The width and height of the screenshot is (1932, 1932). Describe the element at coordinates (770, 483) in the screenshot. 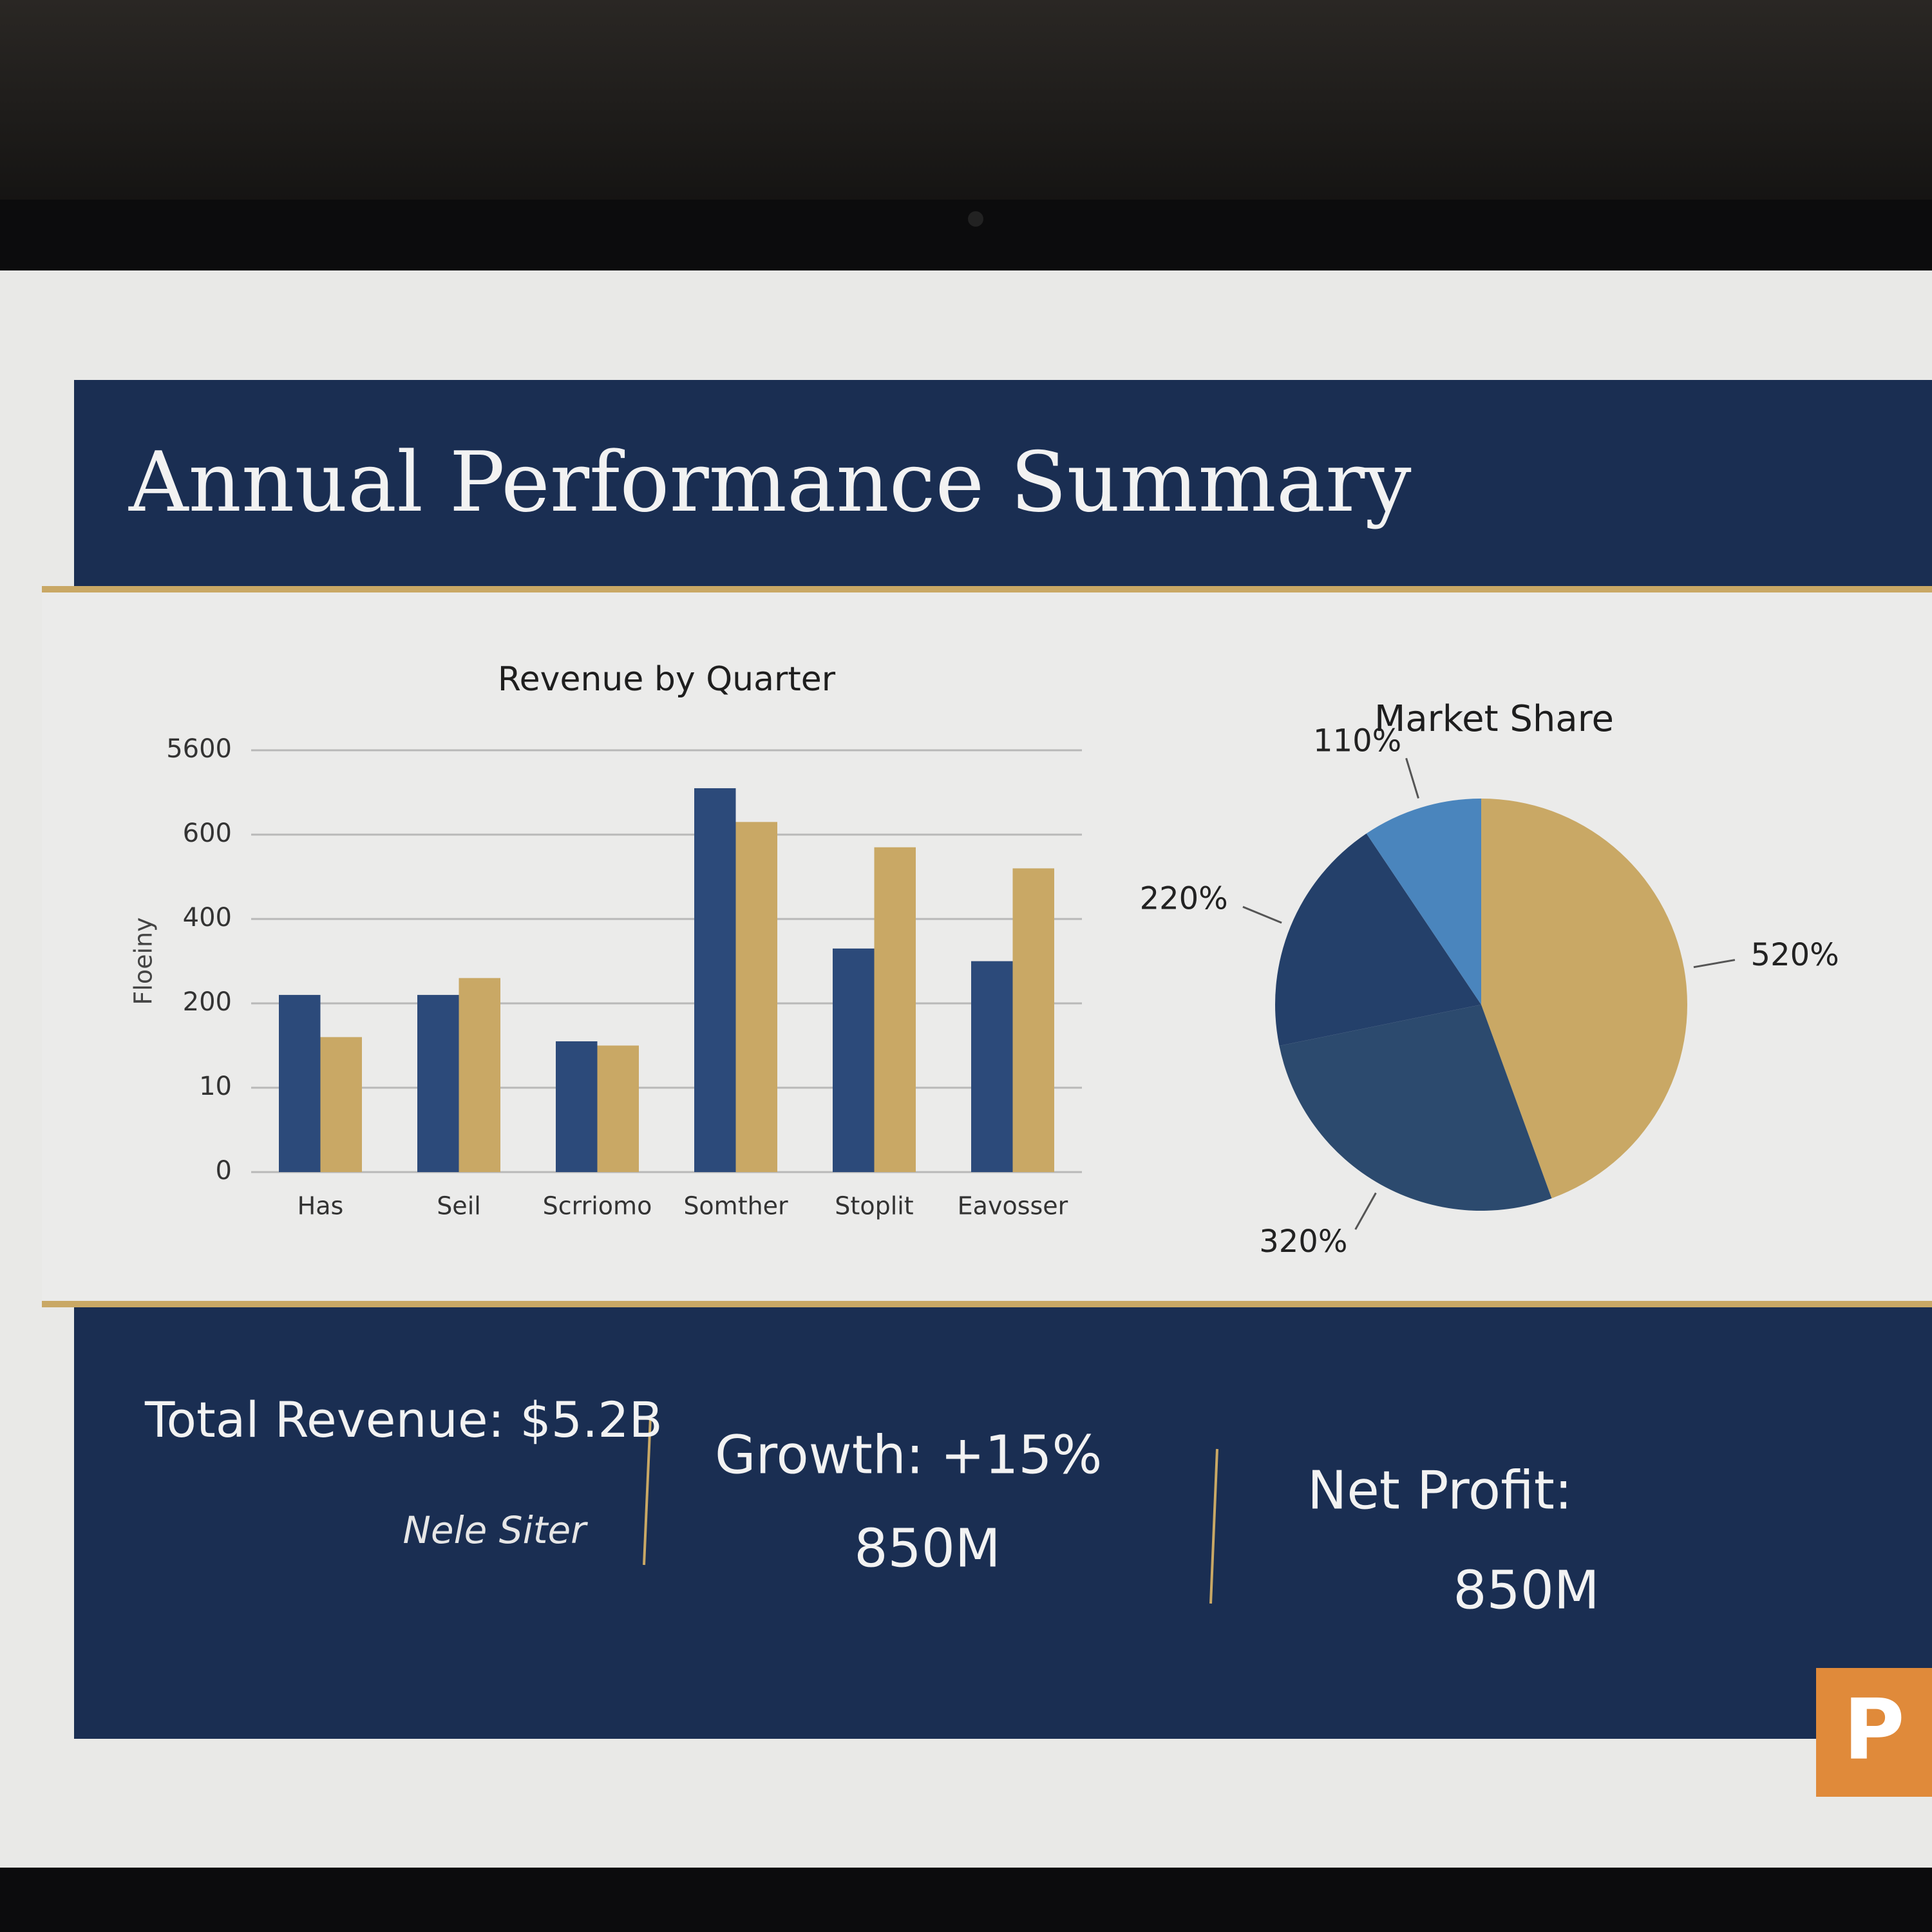

I see `slide-title: Annual Performance Summary` at that location.